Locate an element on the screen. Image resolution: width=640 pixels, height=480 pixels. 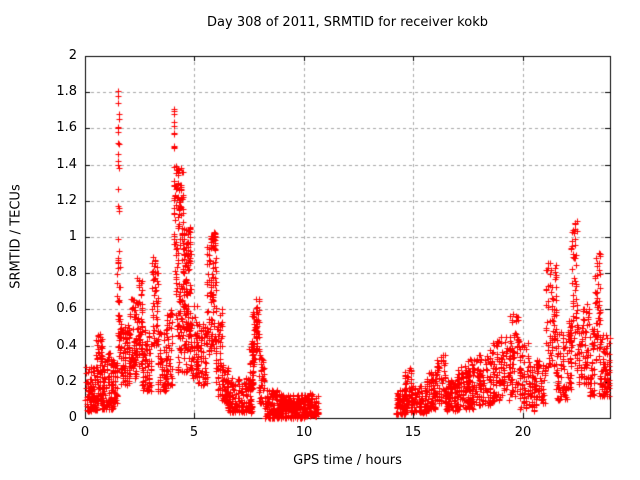
y-tick-label: 1.2 is located at coordinates (66, 200).